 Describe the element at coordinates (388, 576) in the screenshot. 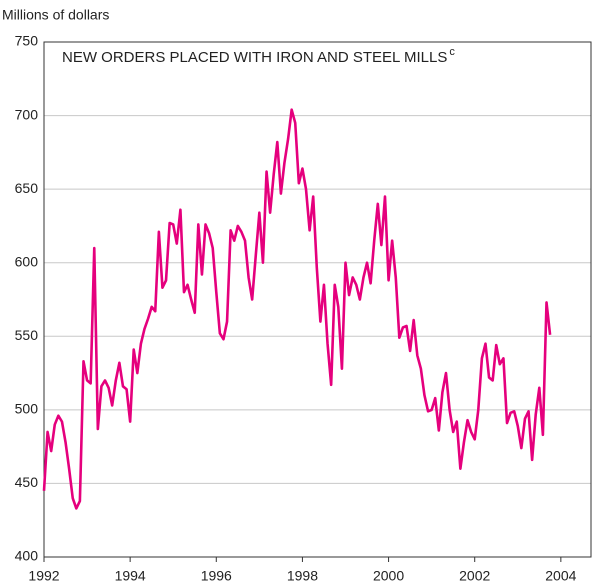

I see `x-tick-label: 2000` at that location.